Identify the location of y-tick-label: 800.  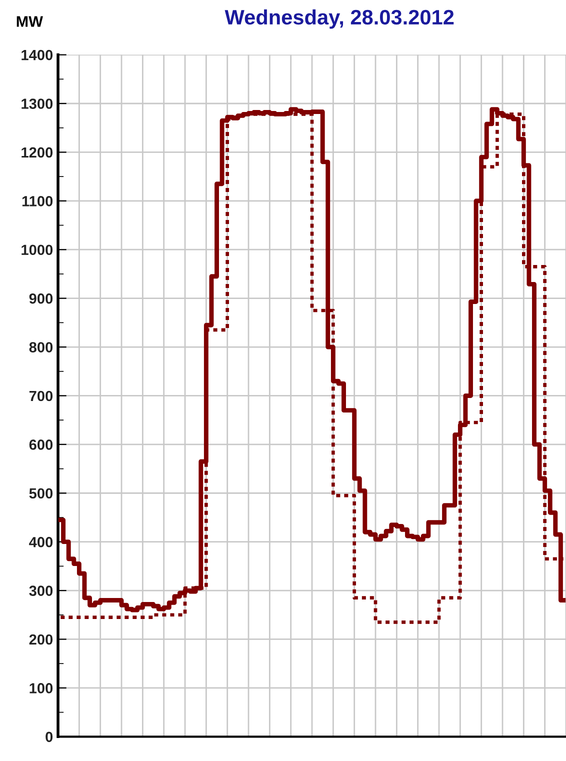
(41, 347).